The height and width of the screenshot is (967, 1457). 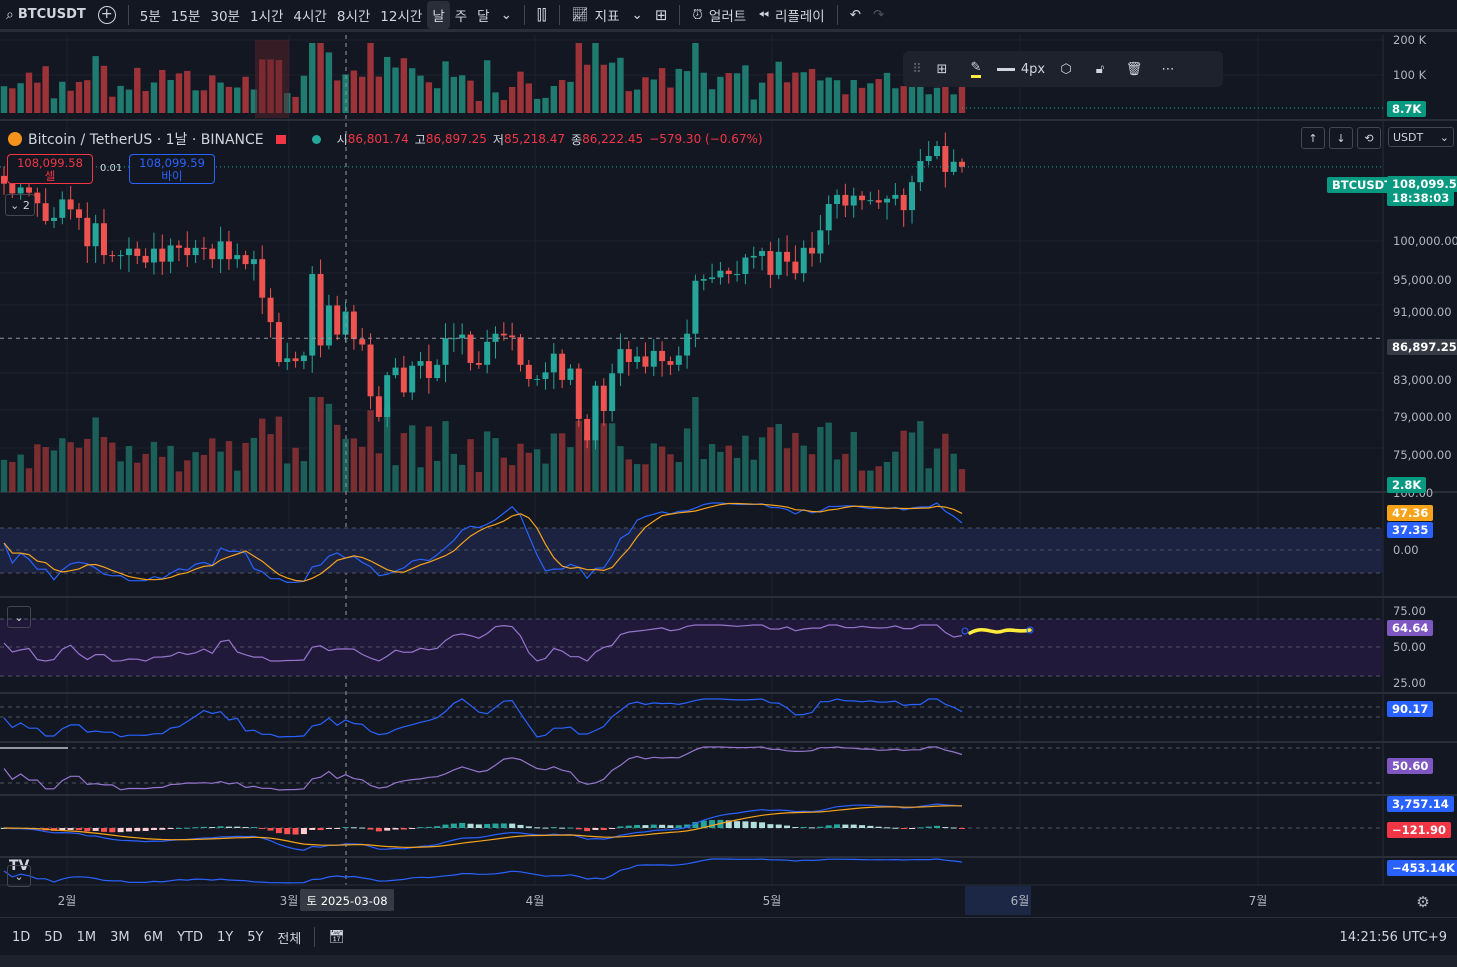 I want to click on range-7: 5Y, so click(x=255, y=937).